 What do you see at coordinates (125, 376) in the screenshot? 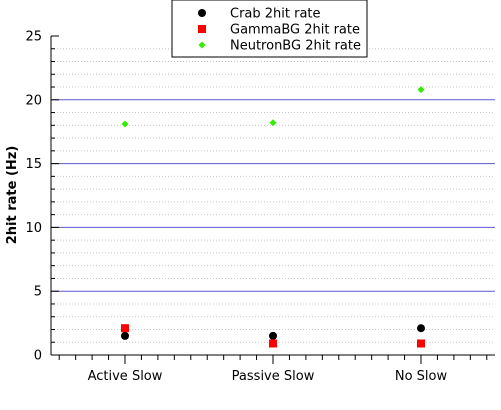
I see `x-tick-label: Active Slow` at bounding box center [125, 376].